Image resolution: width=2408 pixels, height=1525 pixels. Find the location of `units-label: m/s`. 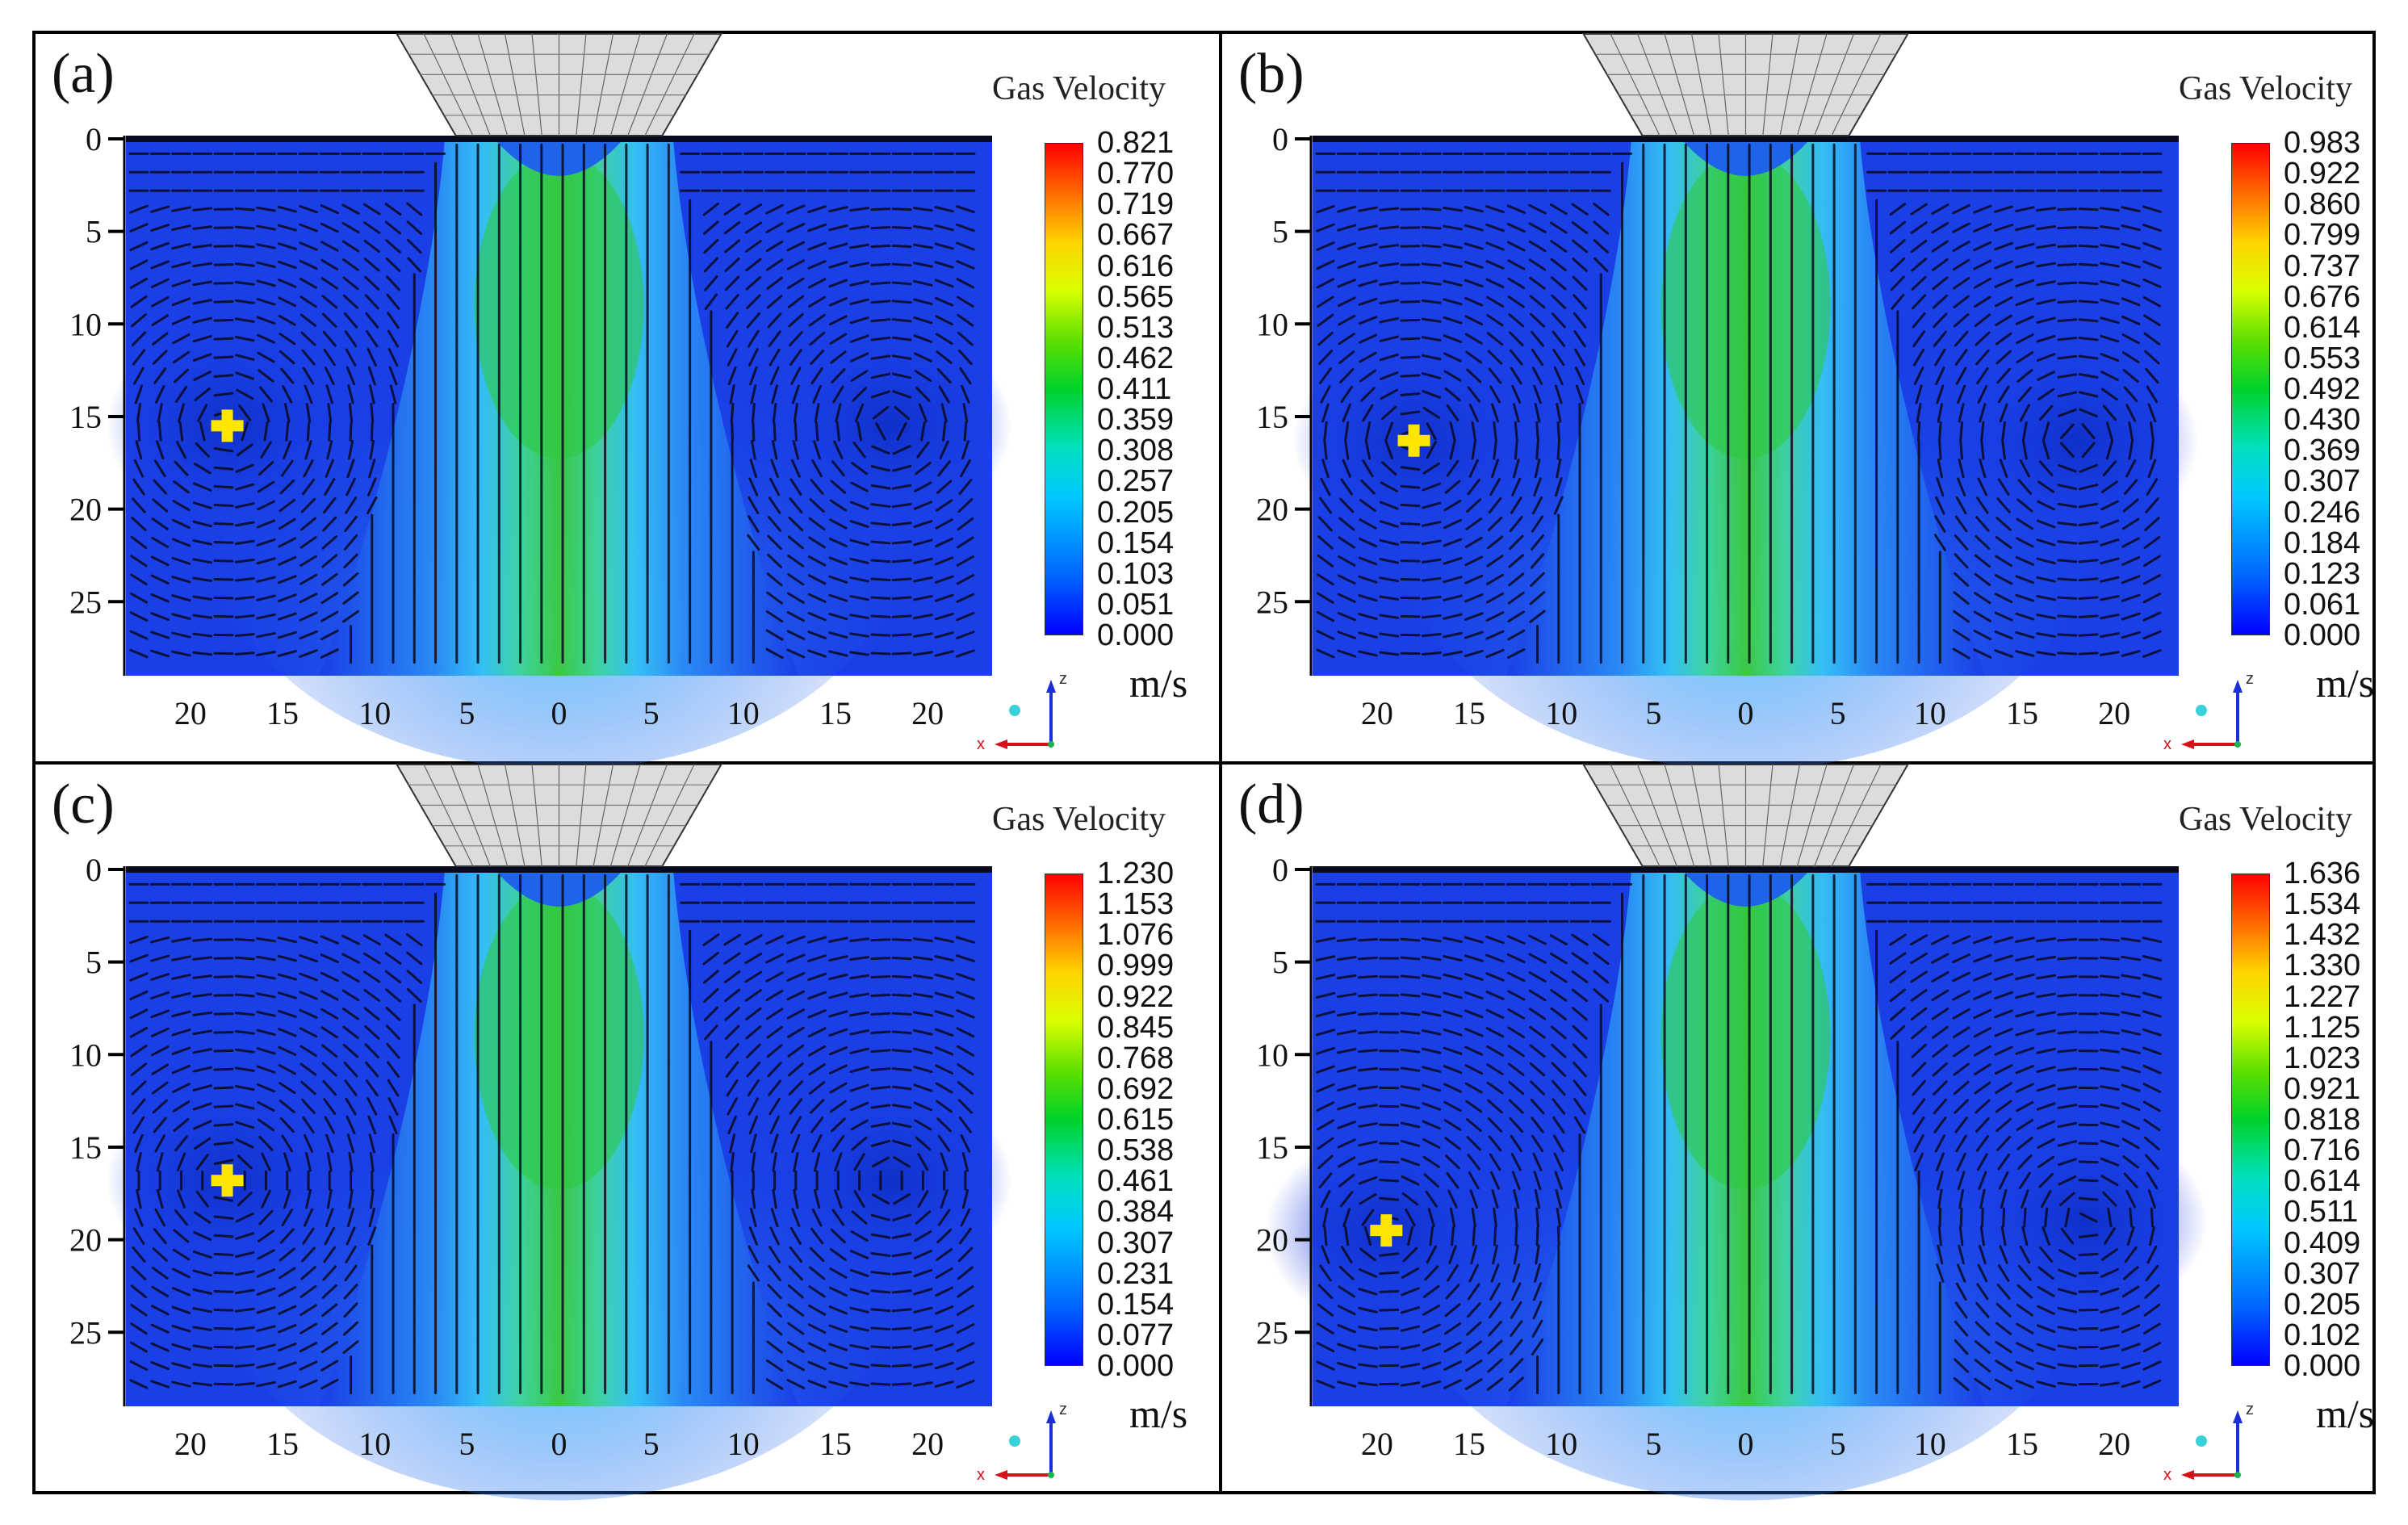

units-label: m/s is located at coordinates (2346, 1413).